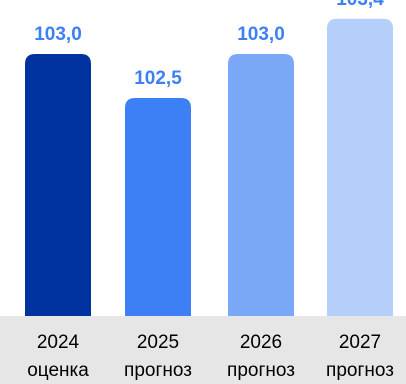  What do you see at coordinates (58, 370) in the screenshot?
I see `category-note-2024: оценка` at bounding box center [58, 370].